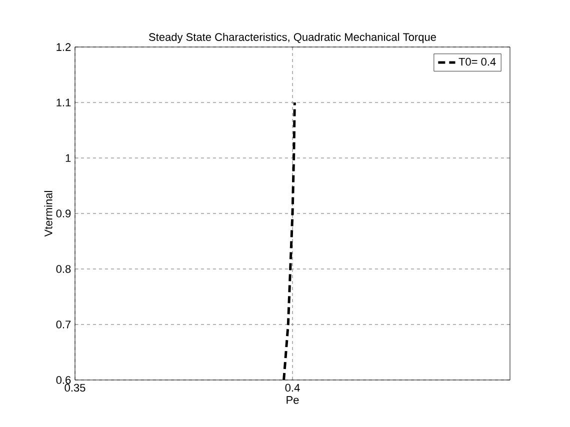  I want to click on y-tick-label: 1.2, so click(63, 47).